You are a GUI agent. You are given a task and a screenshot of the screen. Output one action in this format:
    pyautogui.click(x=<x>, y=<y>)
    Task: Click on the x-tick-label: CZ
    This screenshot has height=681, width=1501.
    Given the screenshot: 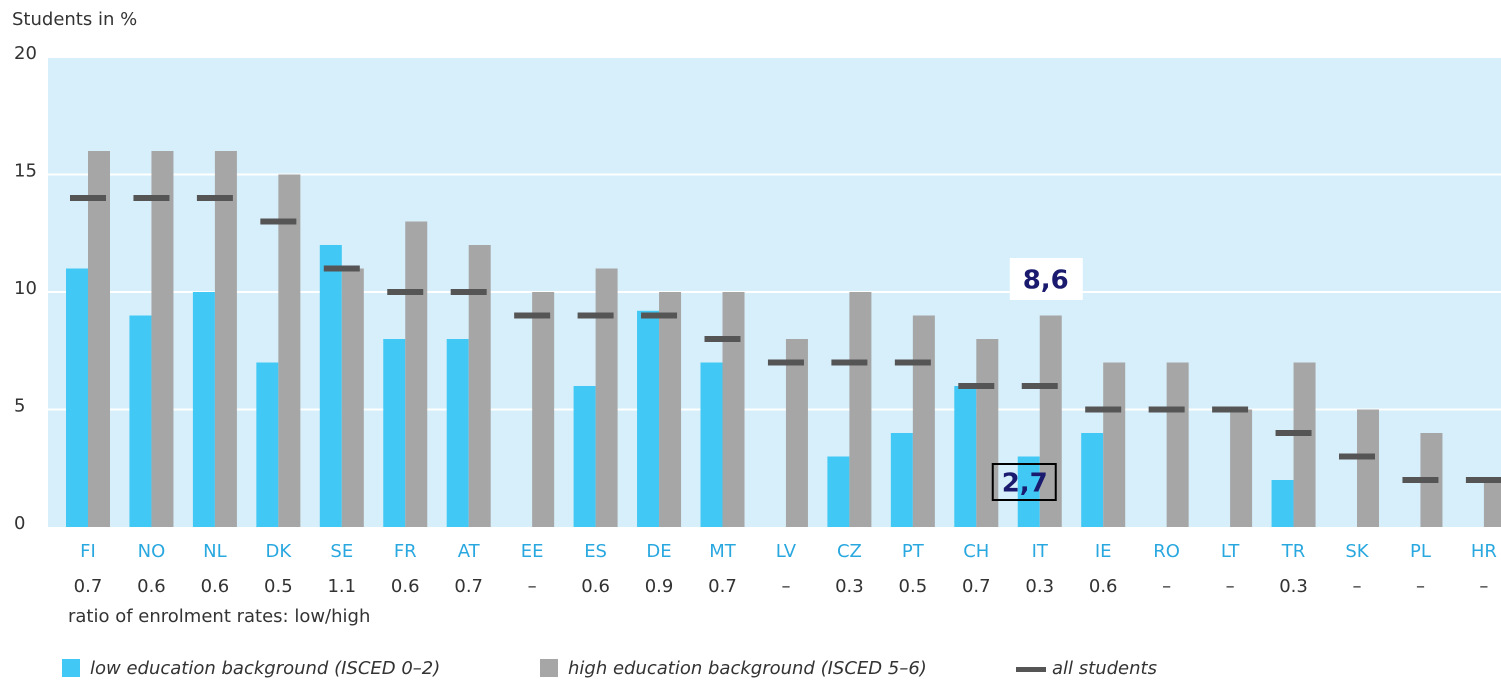 What is the action you would take?
    pyautogui.click(x=849, y=551)
    